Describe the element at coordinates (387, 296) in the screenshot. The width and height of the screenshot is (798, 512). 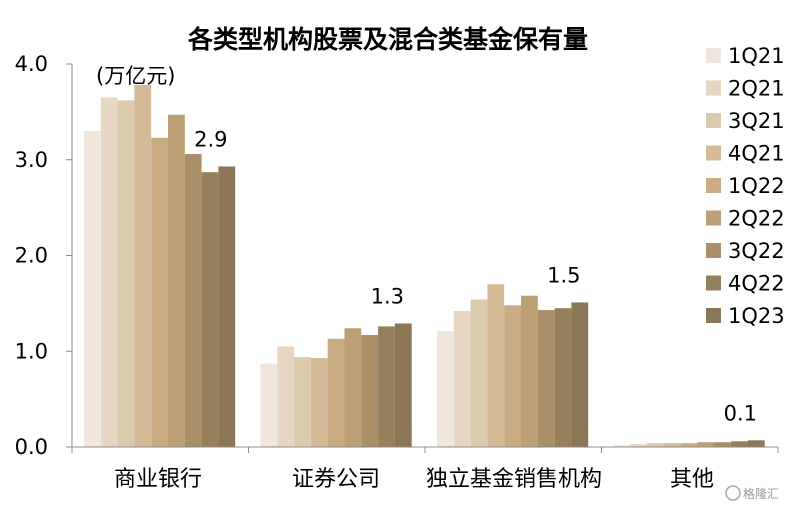
I see `value-annotation: 1.3` at that location.